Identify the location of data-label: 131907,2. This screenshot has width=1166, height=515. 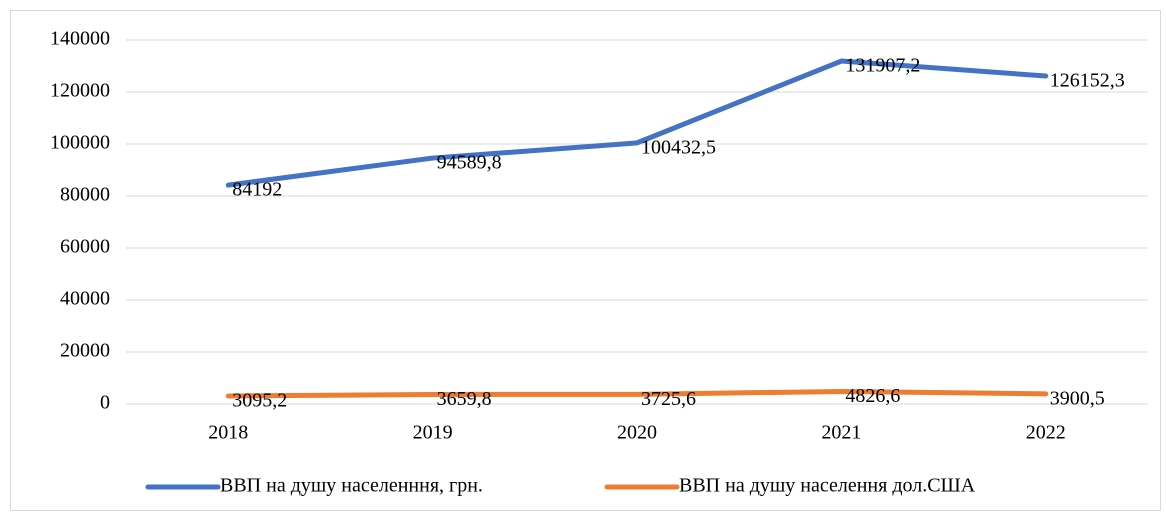
(882, 66).